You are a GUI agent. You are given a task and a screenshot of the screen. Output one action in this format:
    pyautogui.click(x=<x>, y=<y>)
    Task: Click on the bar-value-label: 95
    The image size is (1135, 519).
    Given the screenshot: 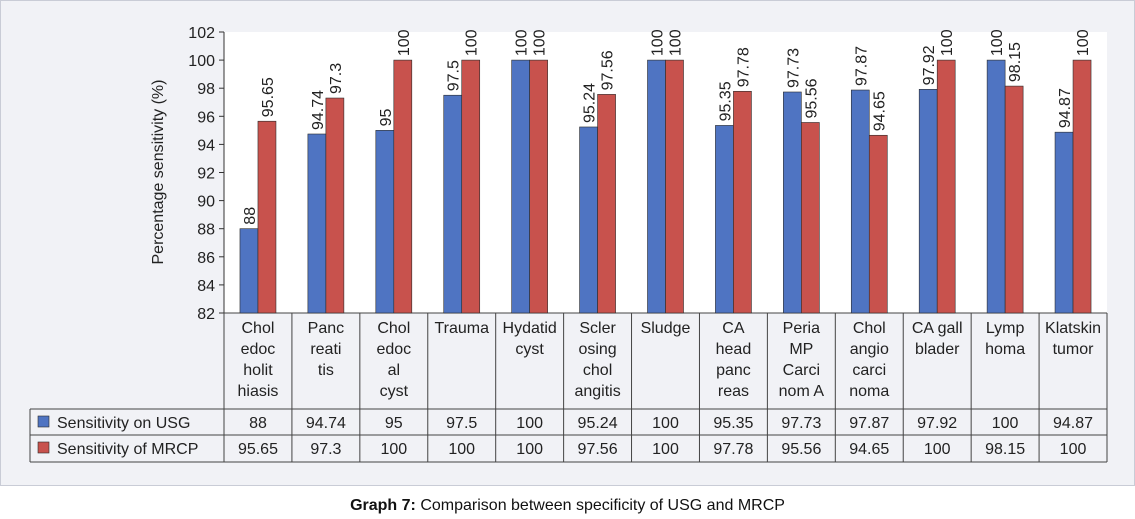 What is the action you would take?
    pyautogui.click(x=386, y=117)
    